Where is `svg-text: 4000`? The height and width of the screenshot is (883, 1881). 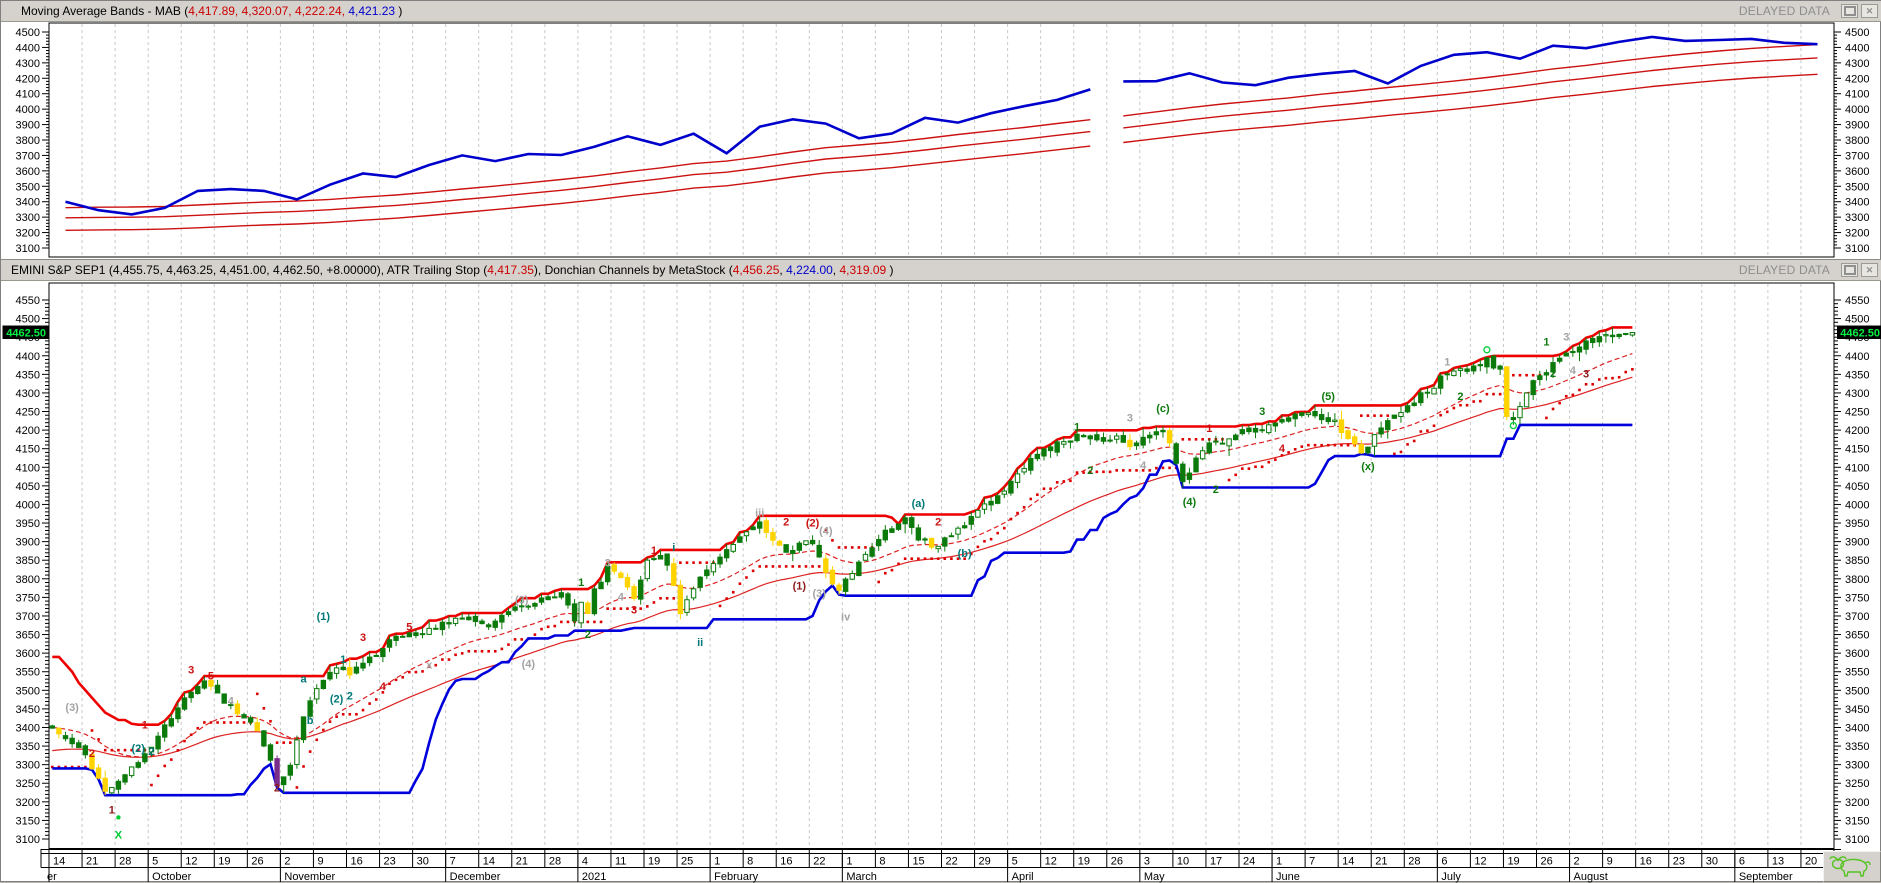 svg-text: 4000 is located at coordinates (28, 110).